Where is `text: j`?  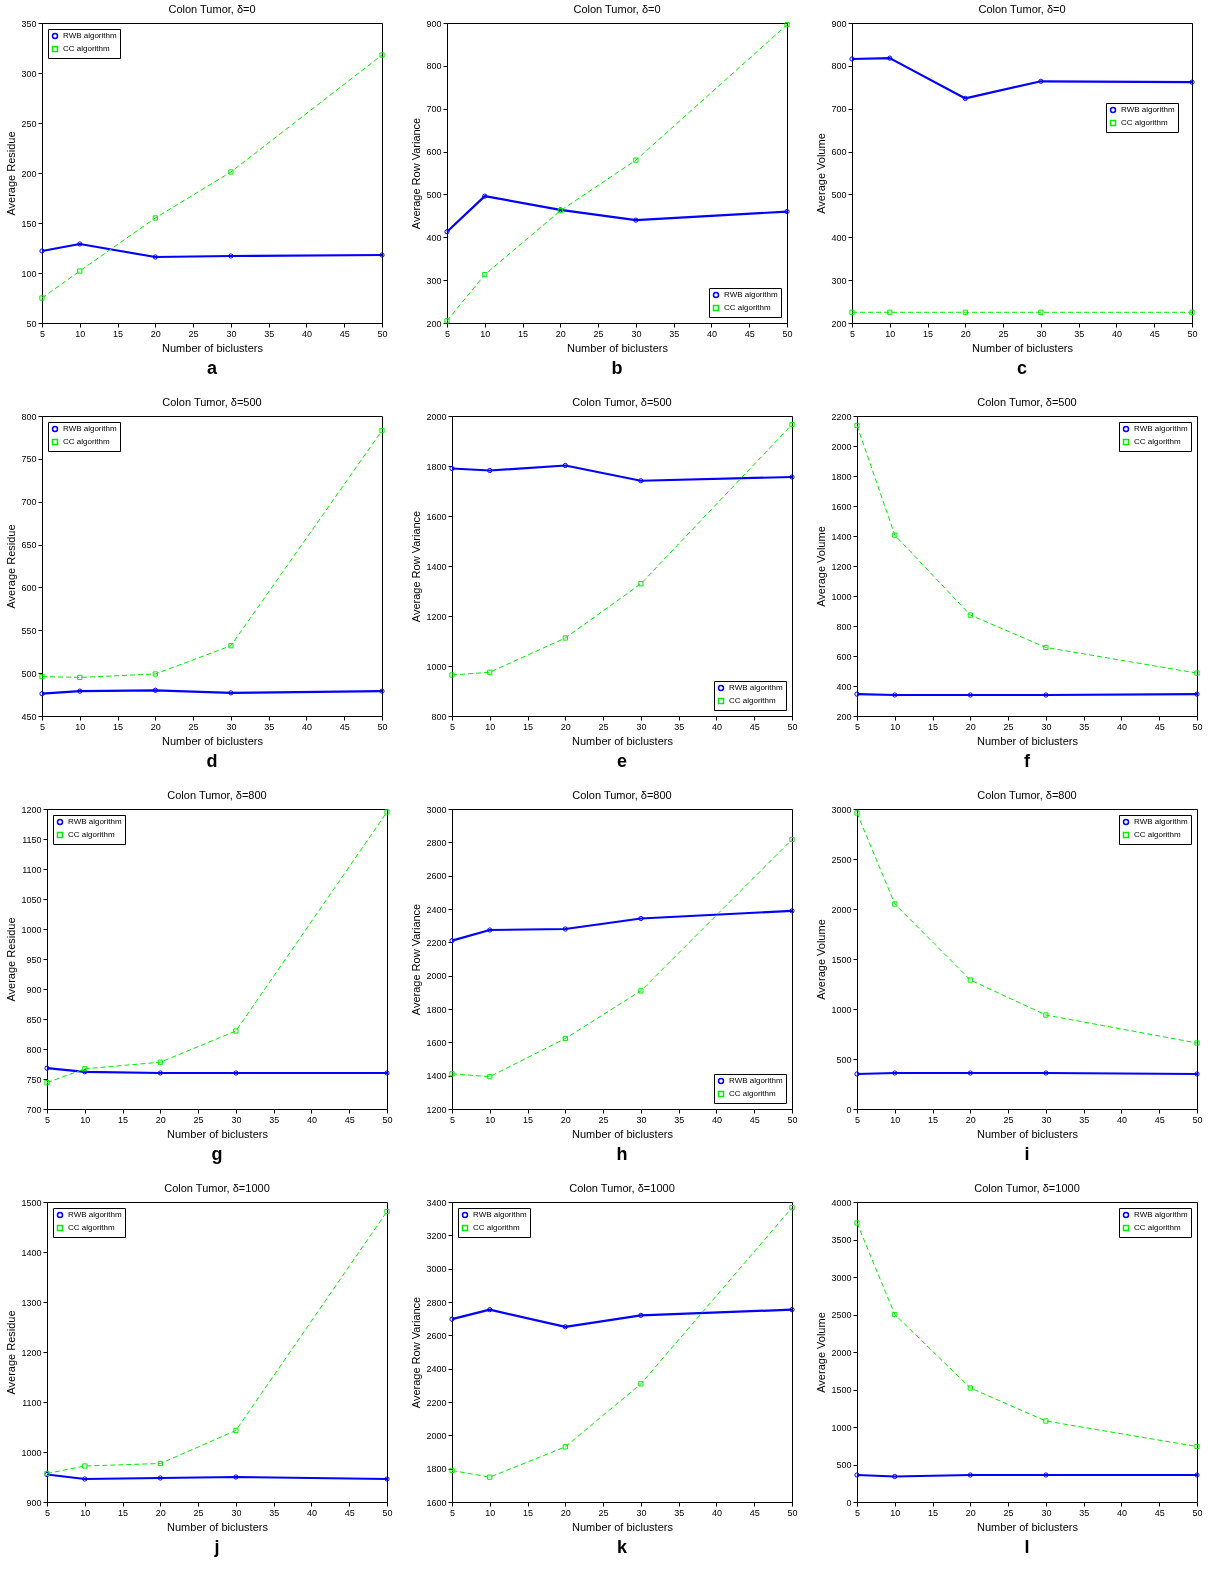 text: j is located at coordinates (216, 1547).